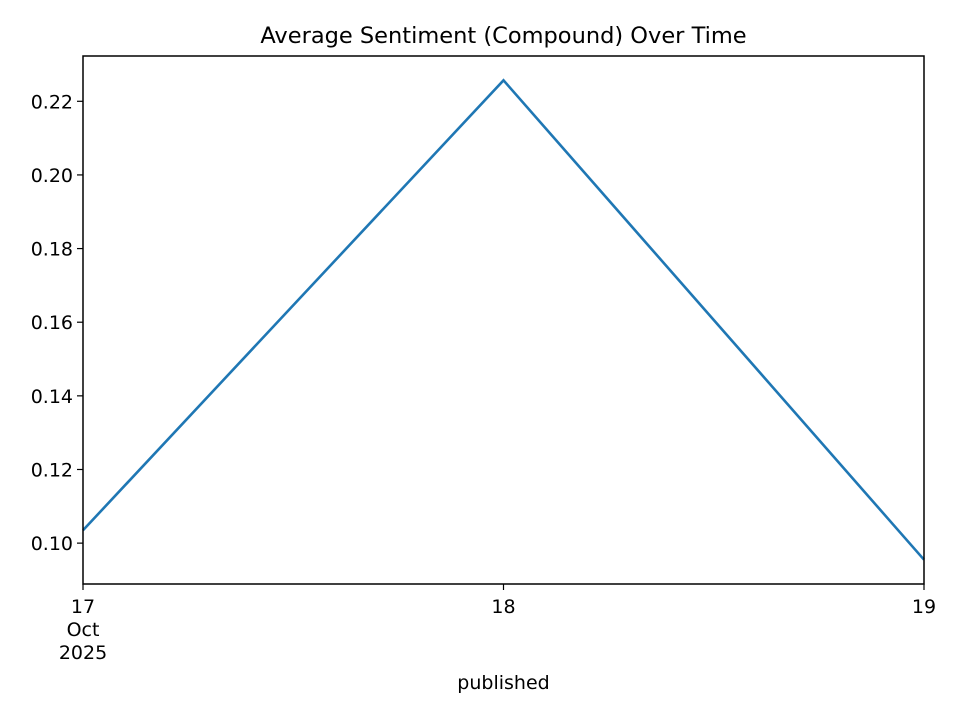 The width and height of the screenshot is (960, 720). I want to click on x-axis-label: published, so click(503, 683).